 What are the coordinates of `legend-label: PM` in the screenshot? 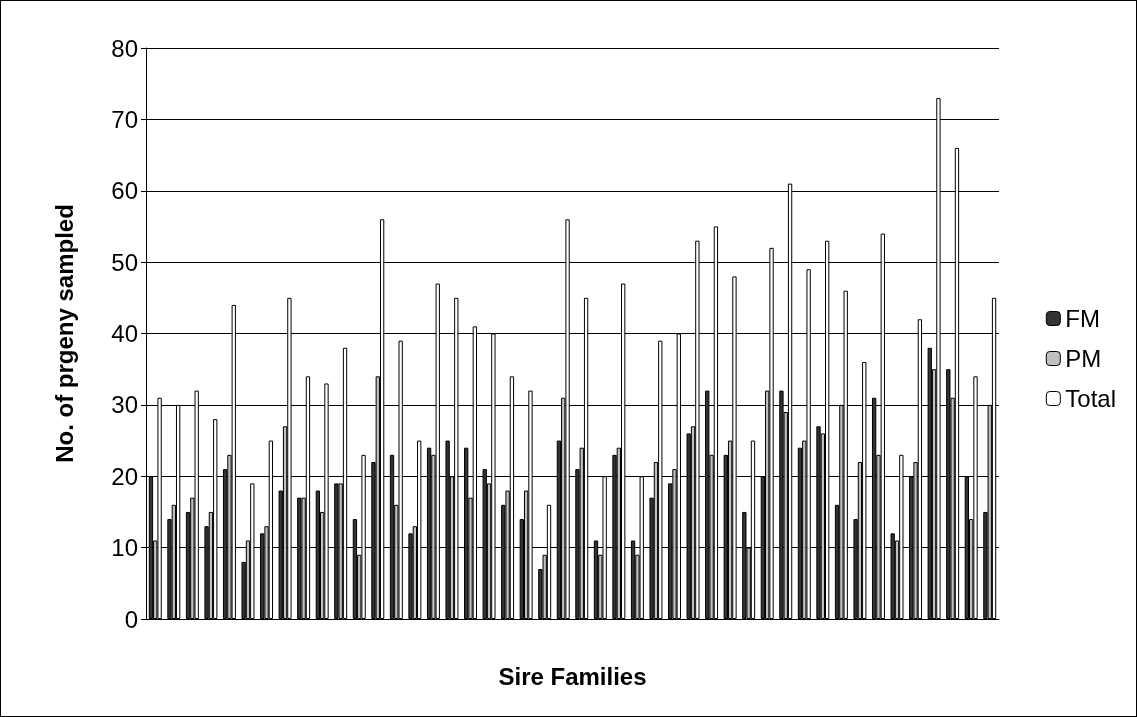 It's located at (1083, 358).